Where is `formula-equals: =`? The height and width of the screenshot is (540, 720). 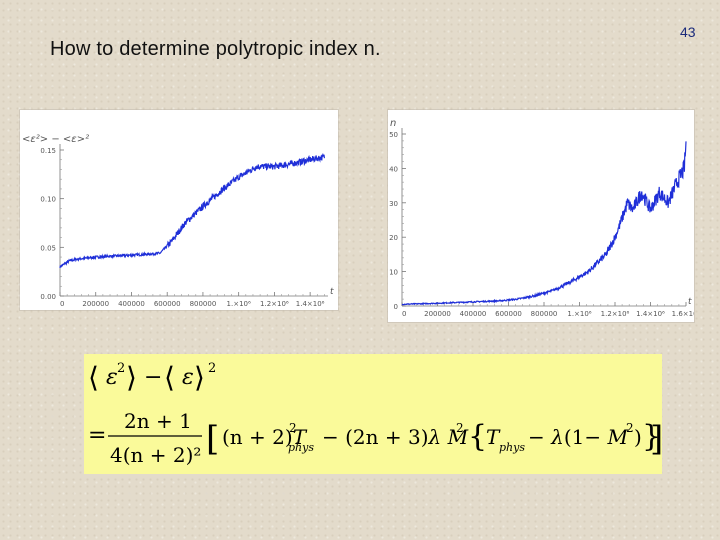
formula-equals: = is located at coordinates (97, 435).